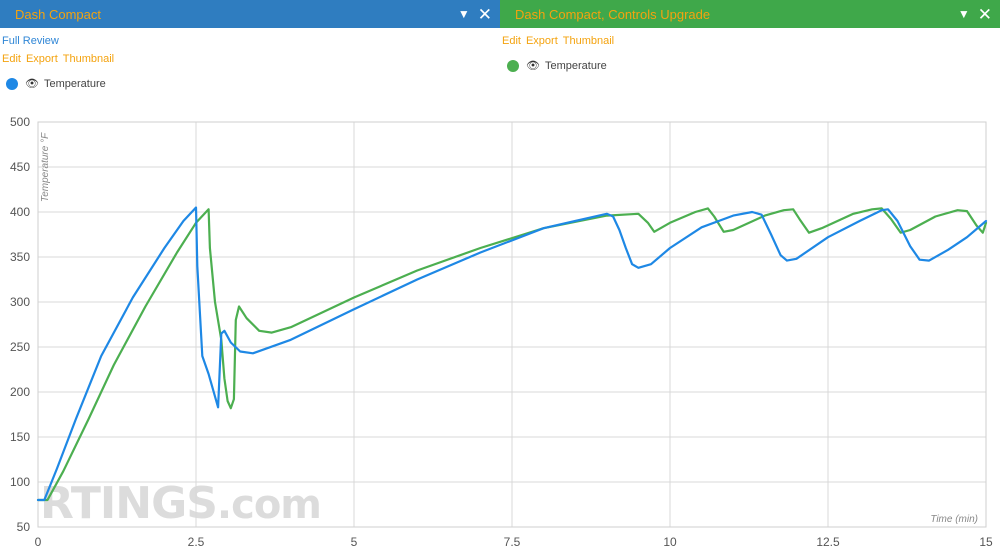  Describe the element at coordinates (45, 167) in the screenshot. I see `y-axis-label: Temperature °F` at that location.